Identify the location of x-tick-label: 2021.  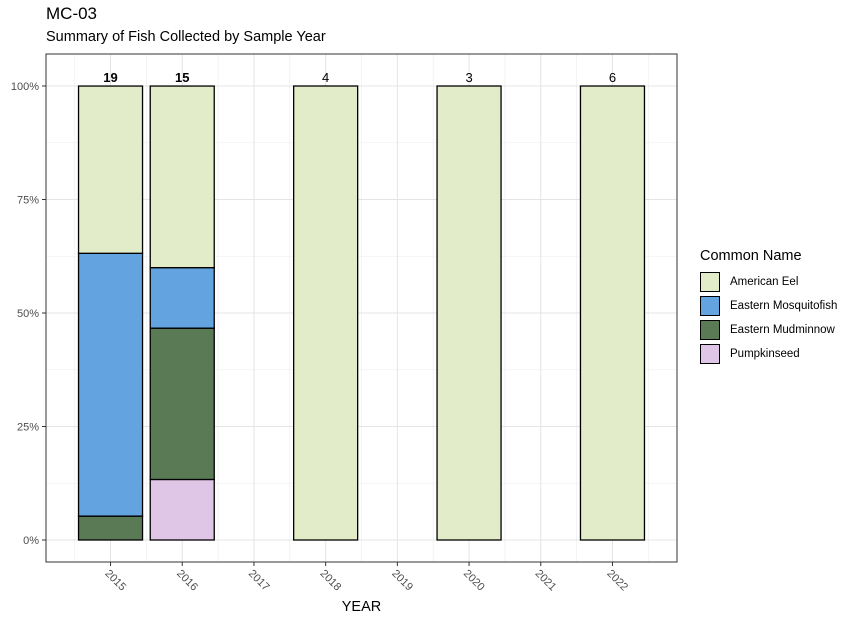
(546, 581).